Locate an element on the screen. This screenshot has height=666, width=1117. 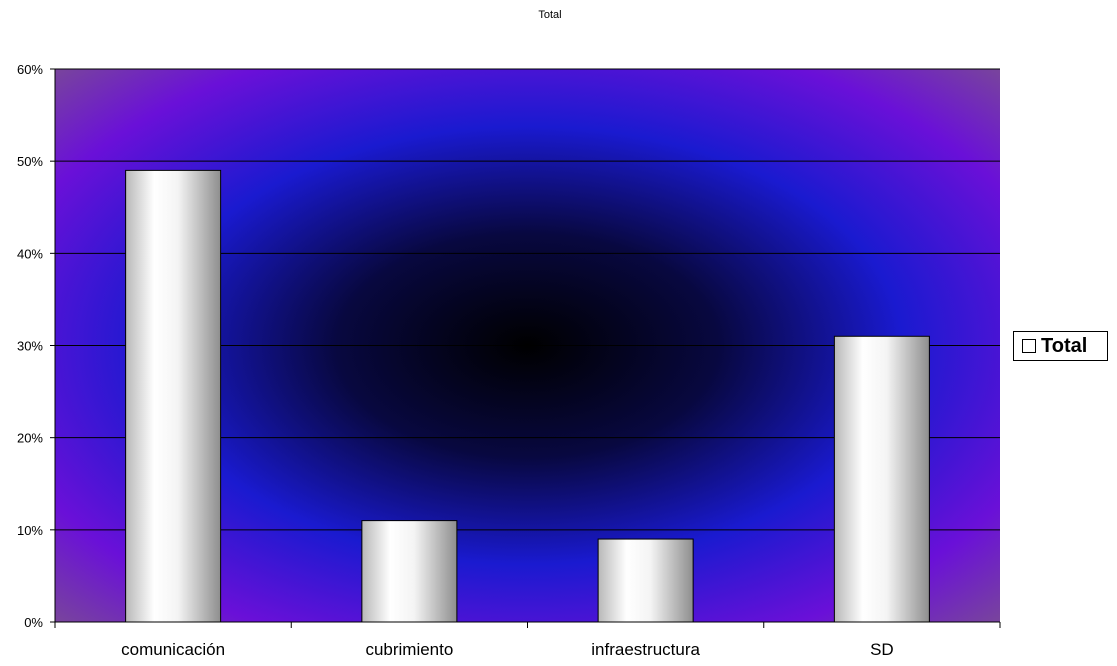
chart-title: Total is located at coordinates (550, 15).